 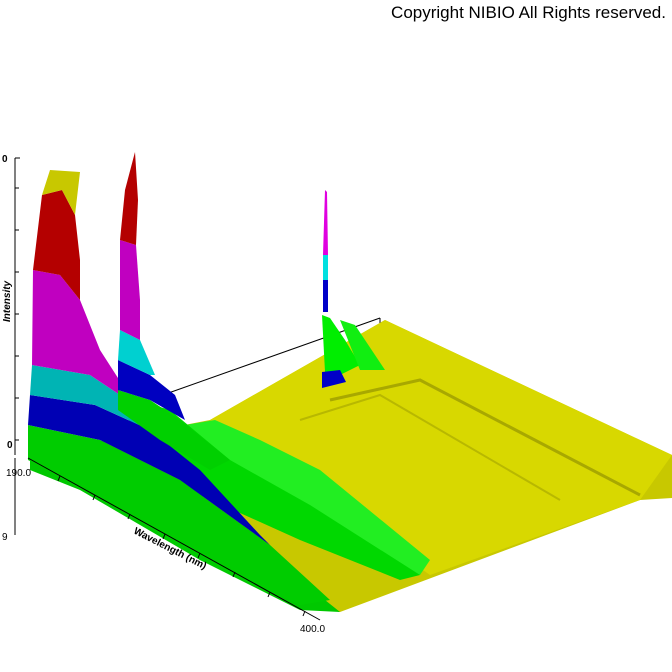 What do you see at coordinates (270, 357) in the screenshot?
I see `back-edge-line` at bounding box center [270, 357].